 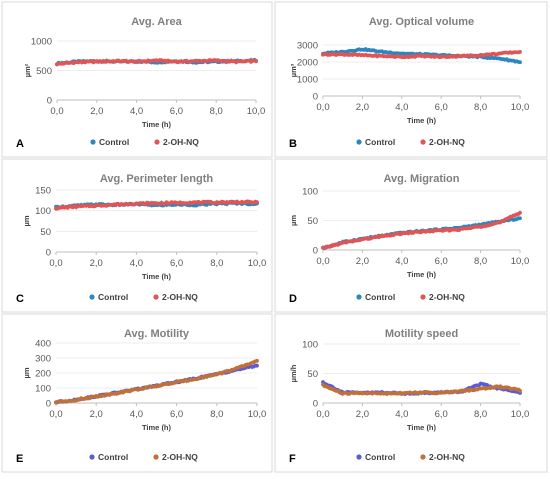 What do you see at coordinates (307, 63) in the screenshot?
I see `y-tick-label: 2000` at bounding box center [307, 63].